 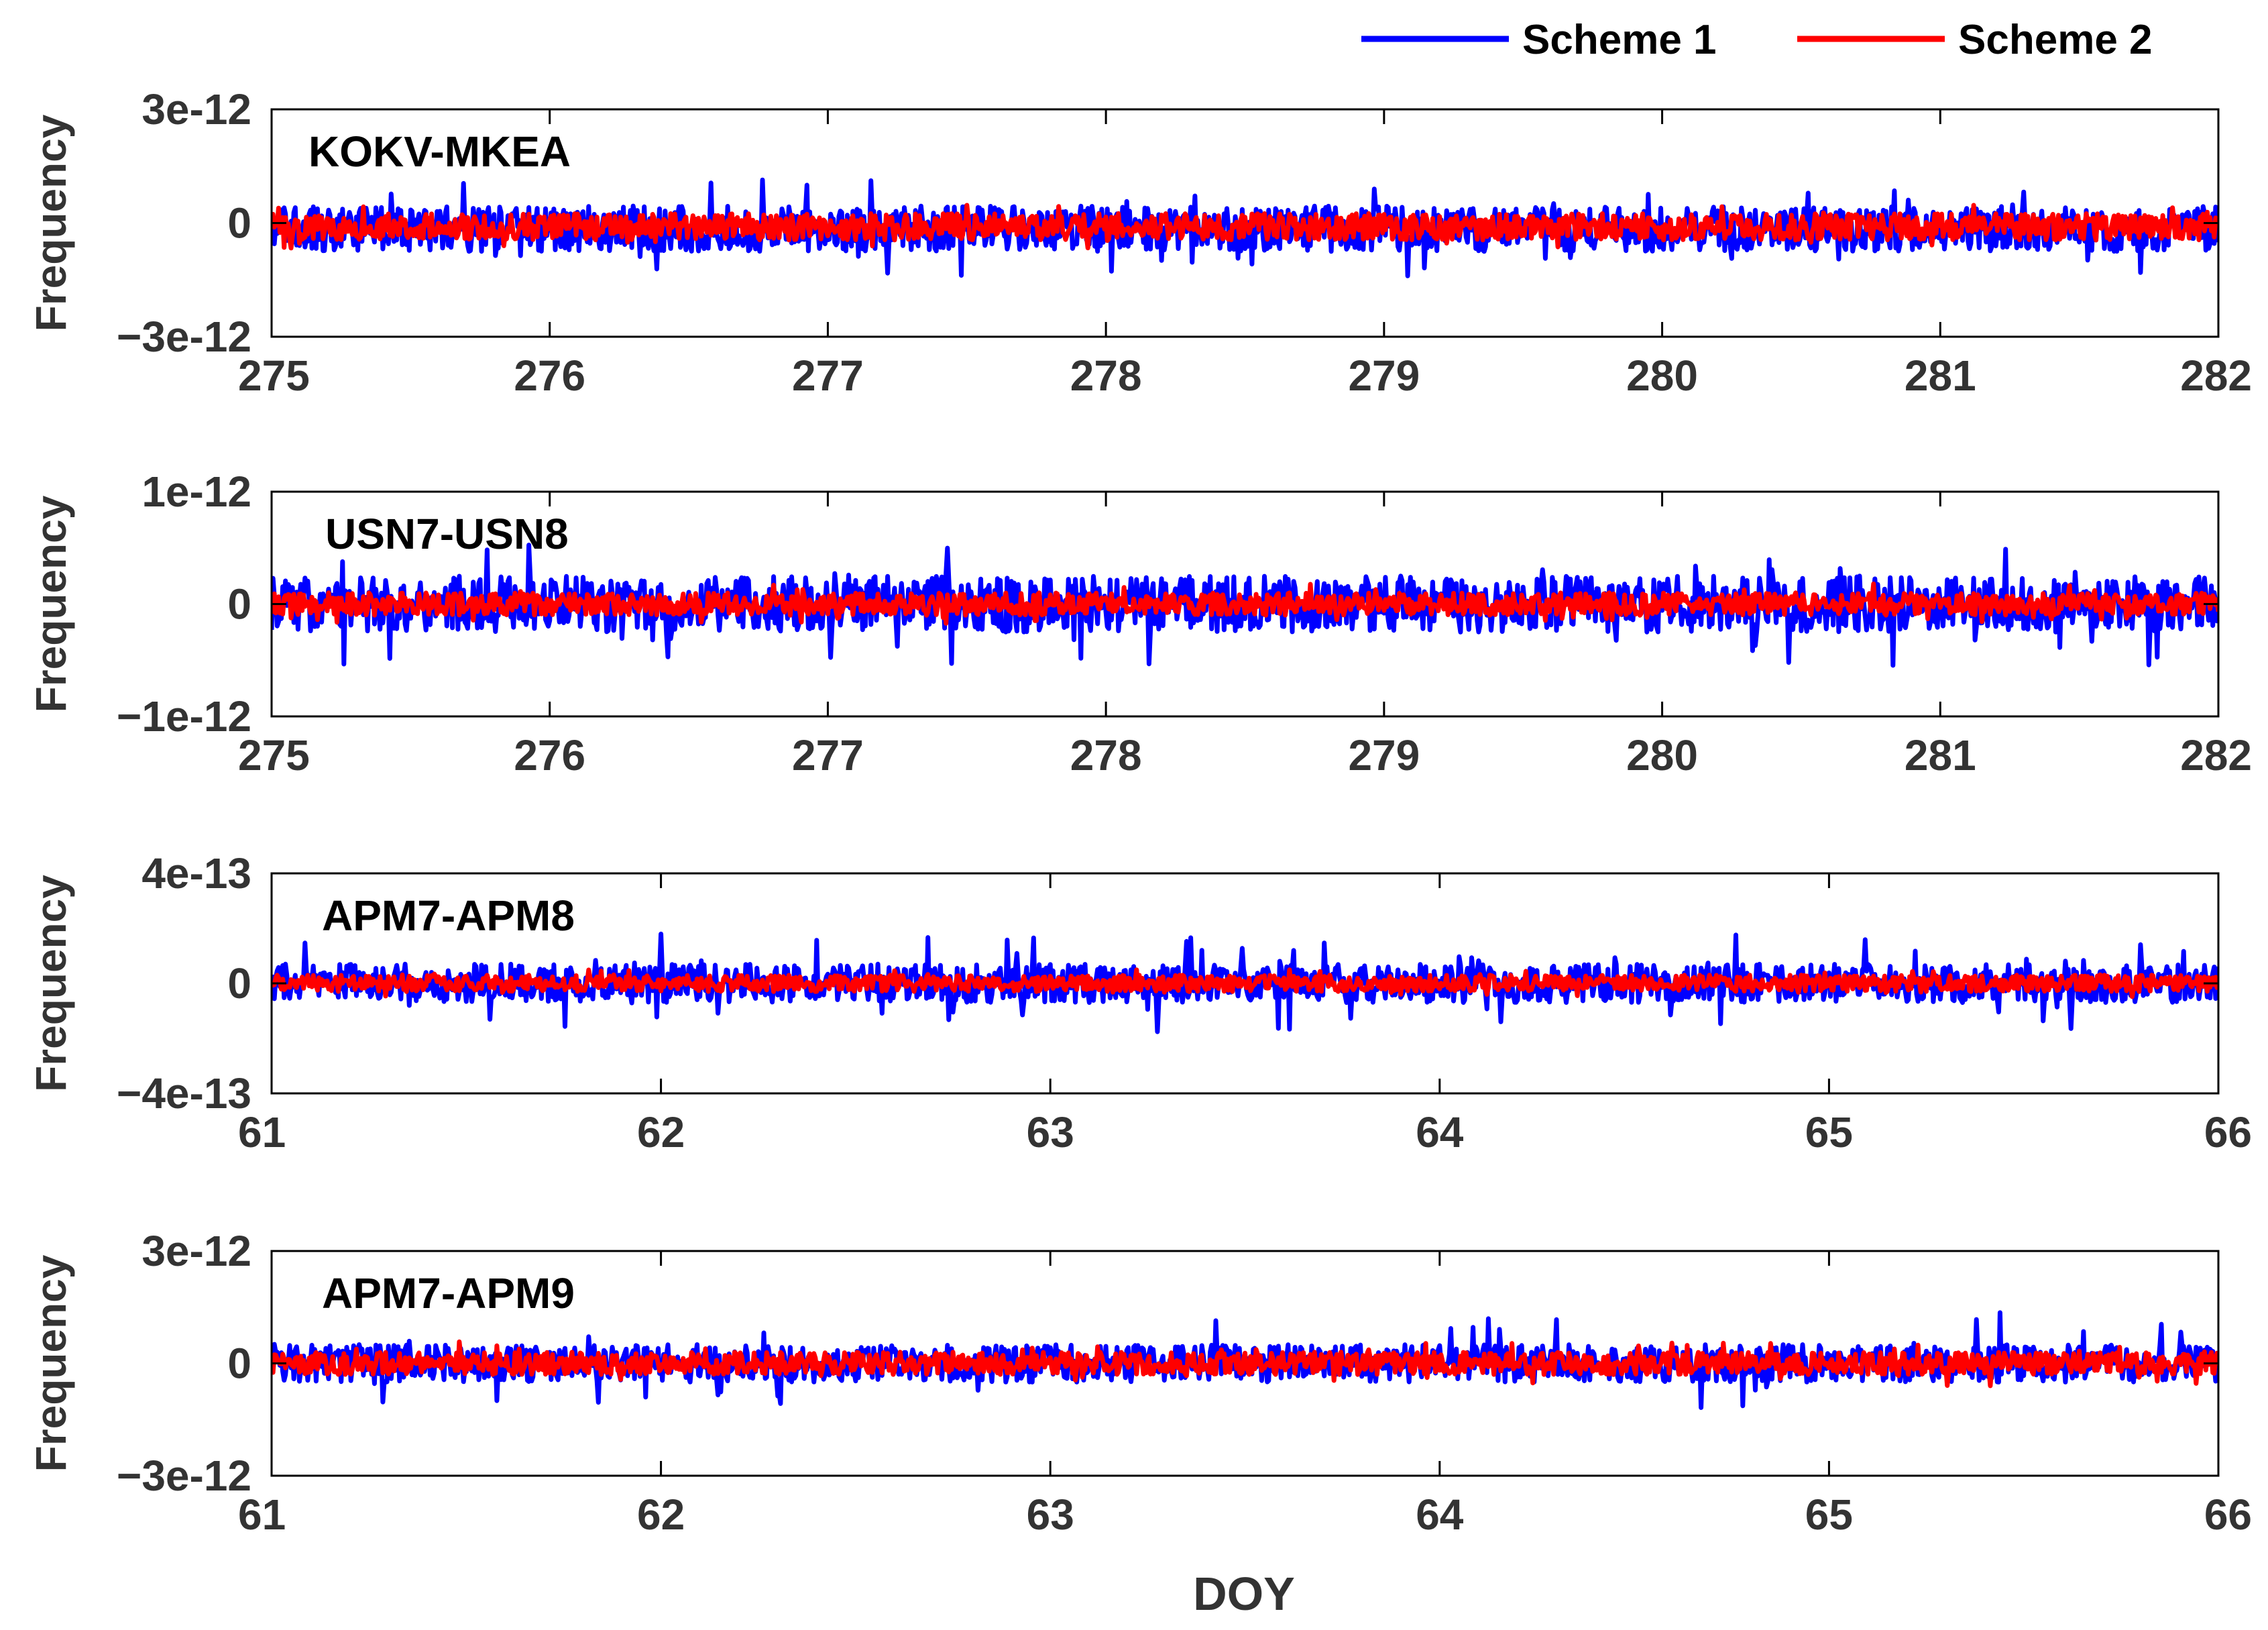 I want to click on legend: Scheme 1 Scheme 2, so click(x=1757, y=40).